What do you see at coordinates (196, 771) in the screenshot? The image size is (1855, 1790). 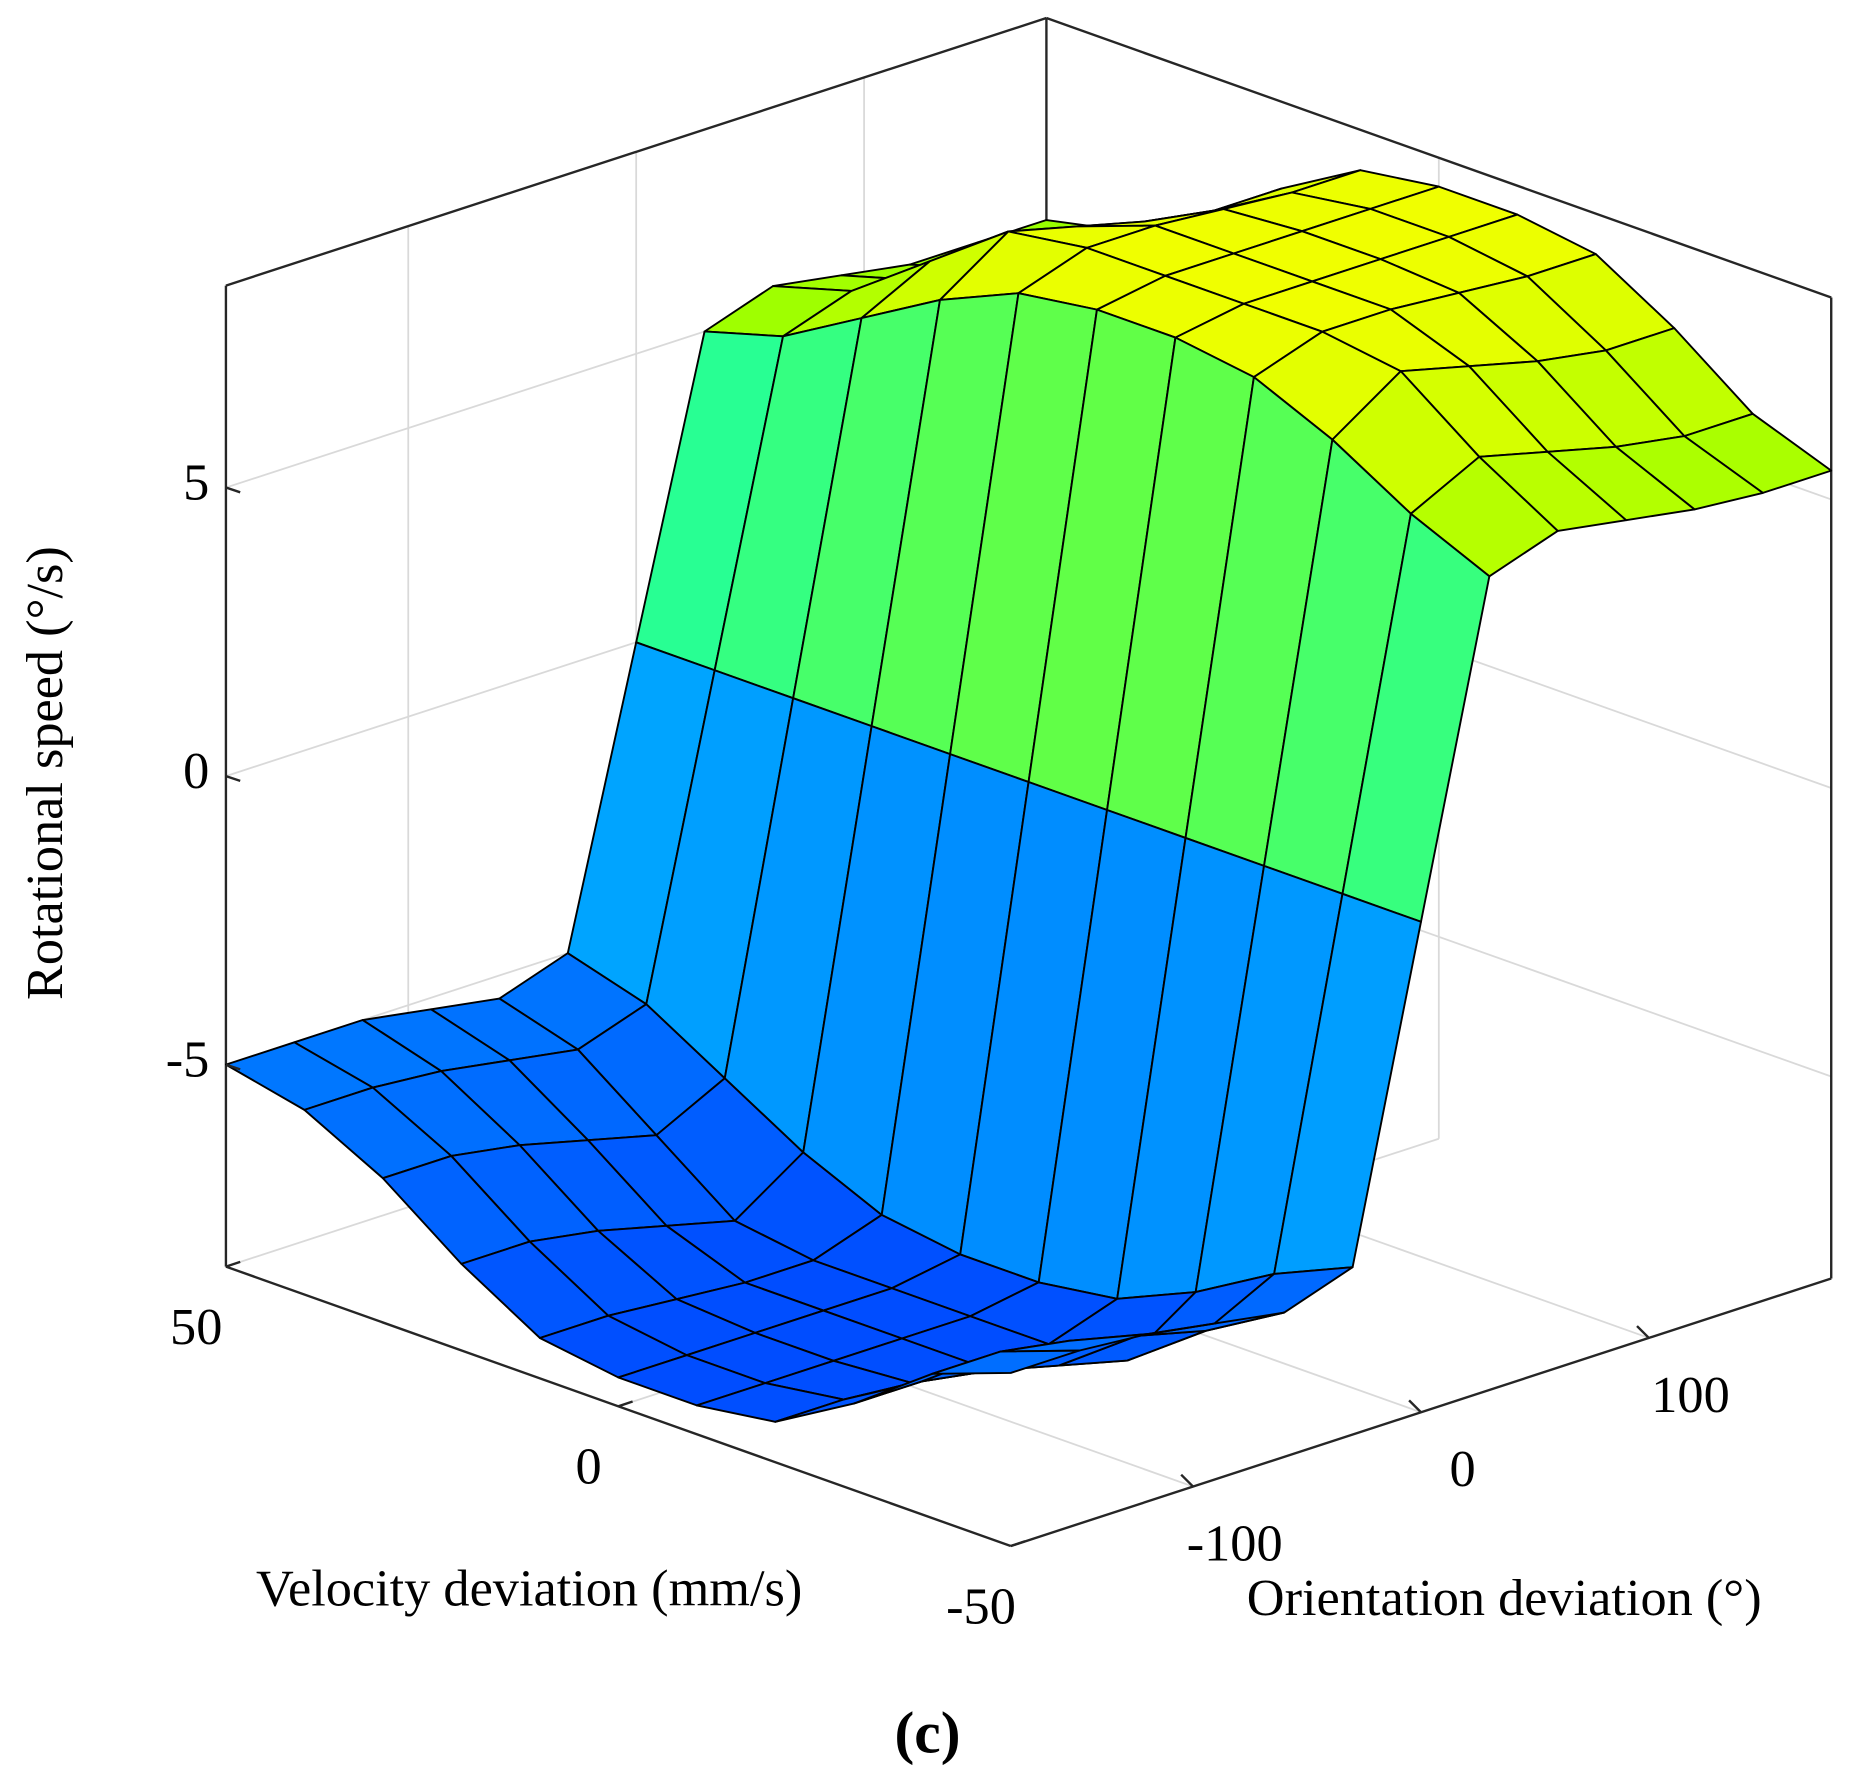 I see `z-tick-label: 0` at bounding box center [196, 771].